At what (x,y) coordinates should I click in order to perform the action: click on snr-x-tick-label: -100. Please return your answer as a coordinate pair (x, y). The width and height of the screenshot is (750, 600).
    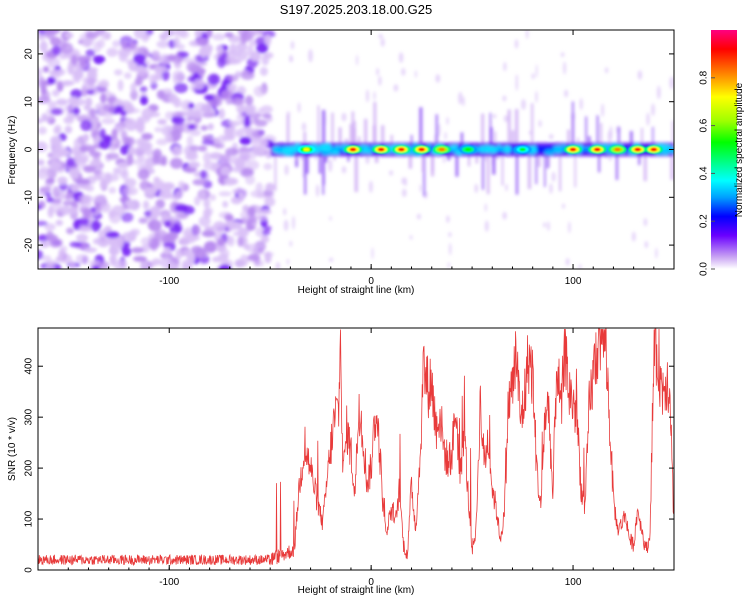
    Looking at the image, I should click on (169, 582).